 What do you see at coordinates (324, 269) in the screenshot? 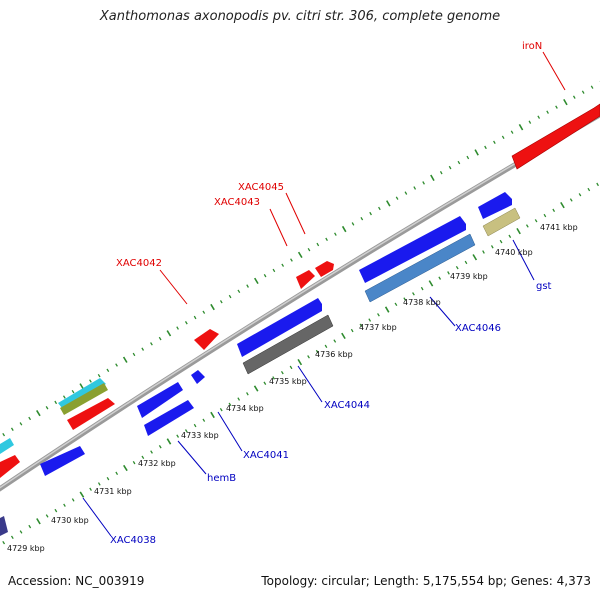
I see `feature-xac4045` at bounding box center [324, 269].